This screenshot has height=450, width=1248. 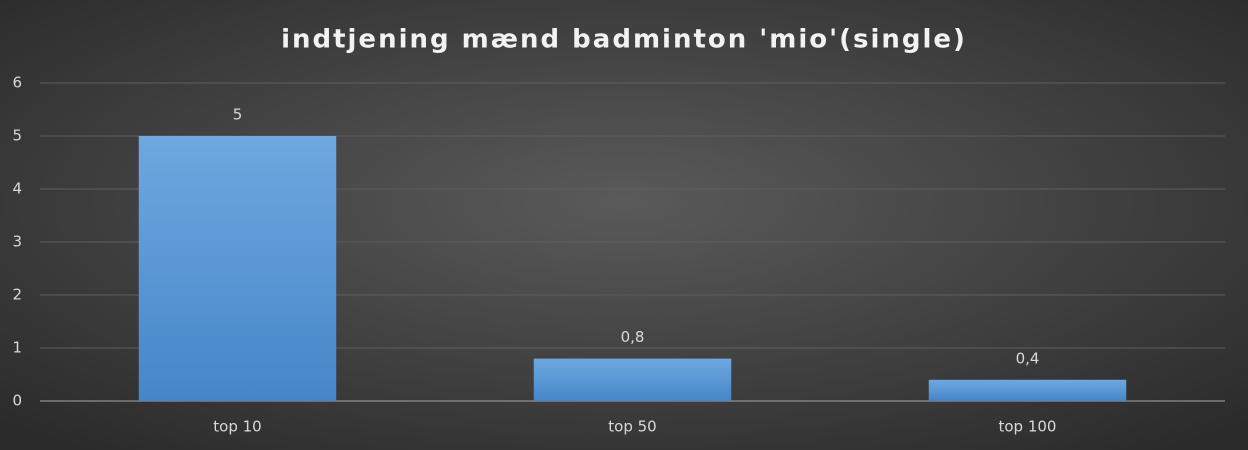 What do you see at coordinates (633, 337) in the screenshot?
I see `value-label: 0,8` at bounding box center [633, 337].